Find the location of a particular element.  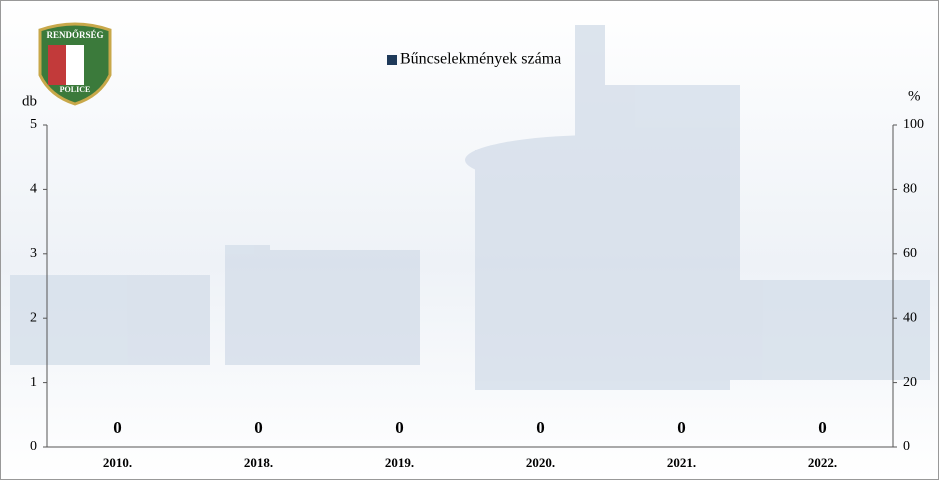

x-tick-label: 2020. is located at coordinates (540, 462).